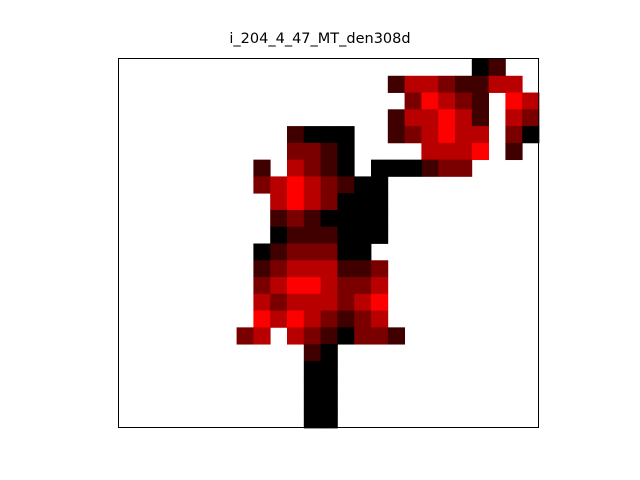 This screenshot has height=480, width=640. I want to click on chart-title: i_204_4_47_MT_den308d, so click(320, 39).